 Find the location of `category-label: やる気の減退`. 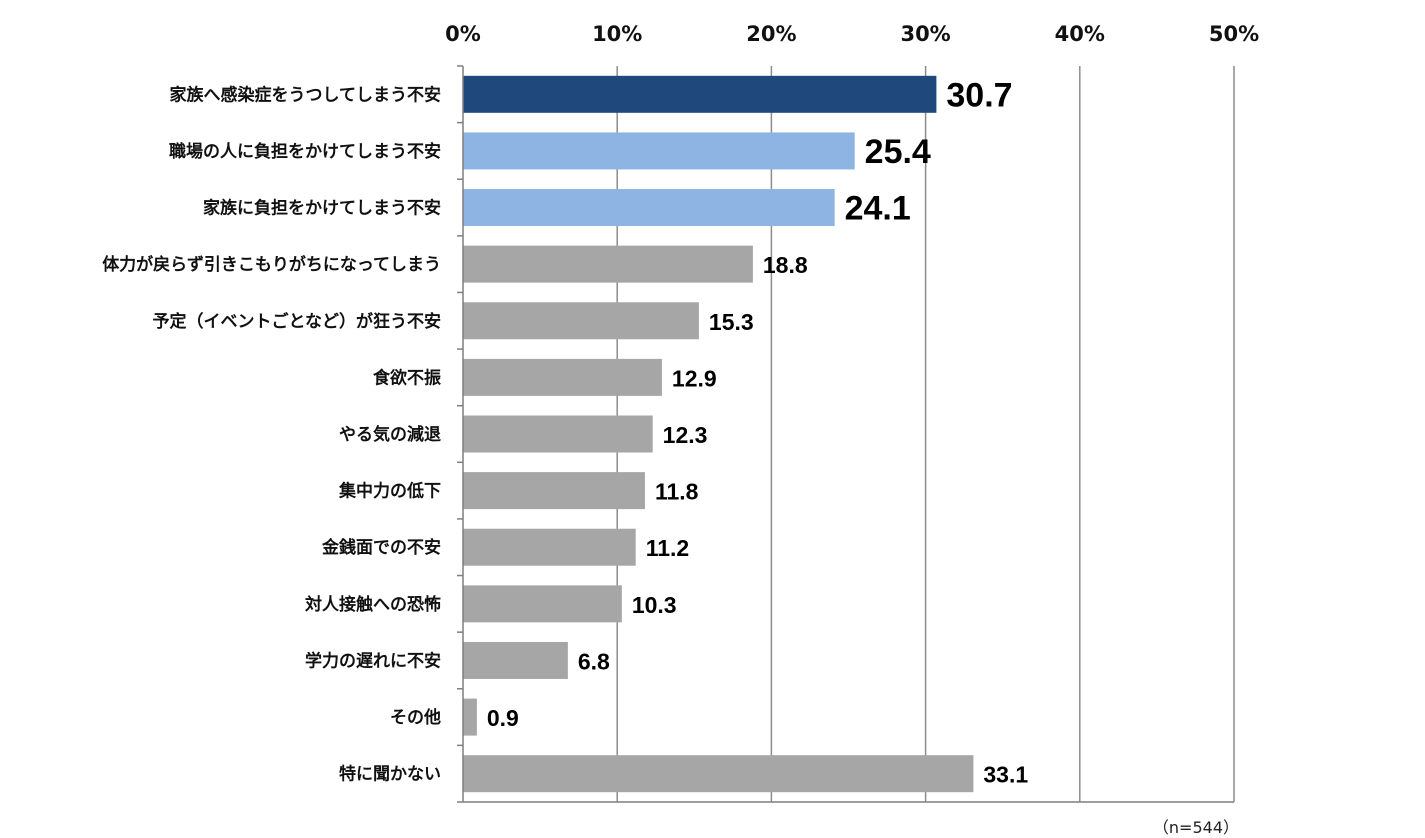

category-label: やる気の減退 is located at coordinates (390, 434).